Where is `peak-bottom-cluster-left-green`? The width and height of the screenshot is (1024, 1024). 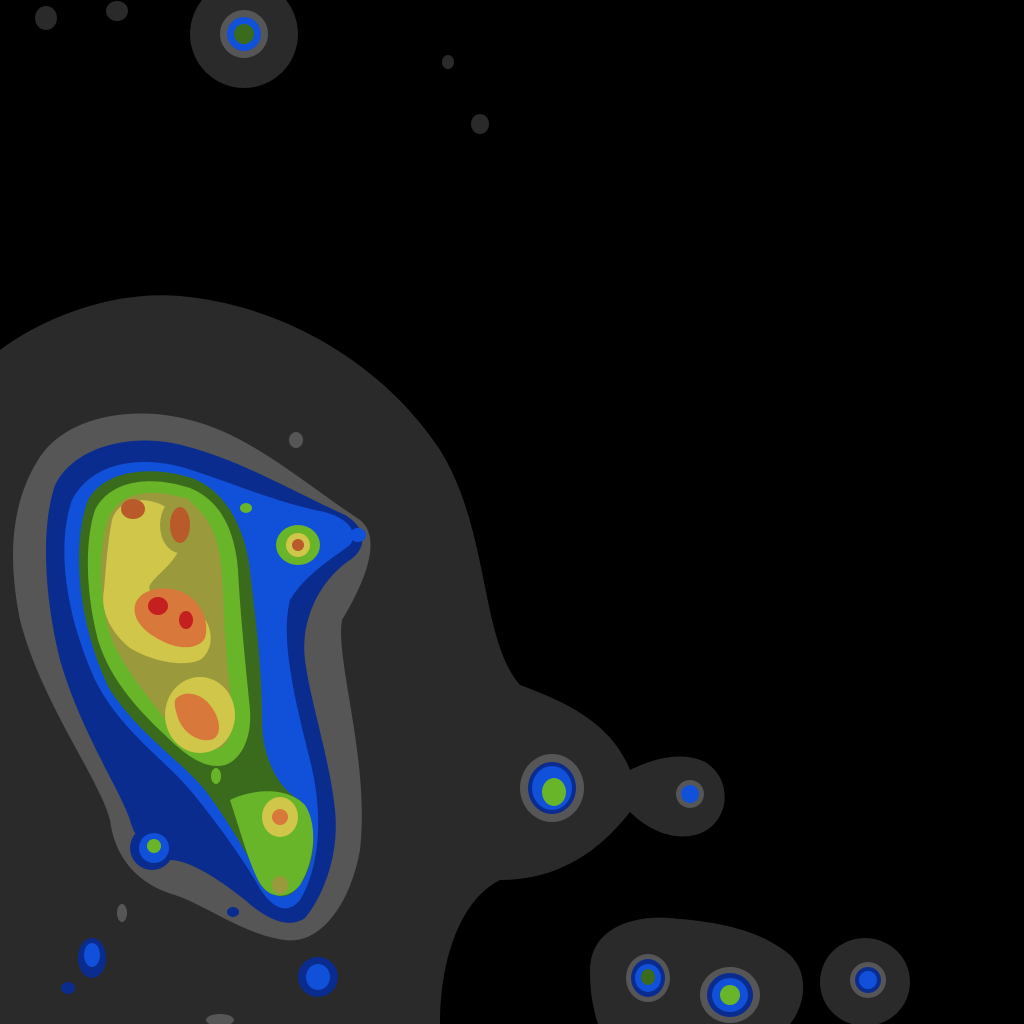
peak-bottom-cluster-left-green is located at coordinates (648, 977).